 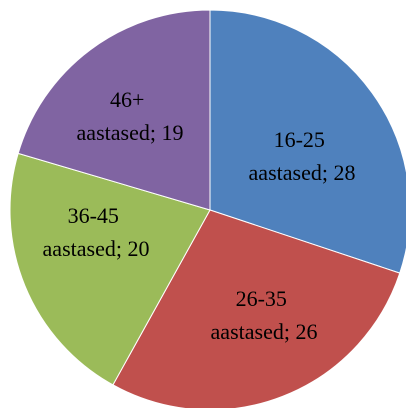 What do you see at coordinates (302, 156) in the screenshot?
I see `data-label-16-25: 16-25 aastased; 28` at bounding box center [302, 156].